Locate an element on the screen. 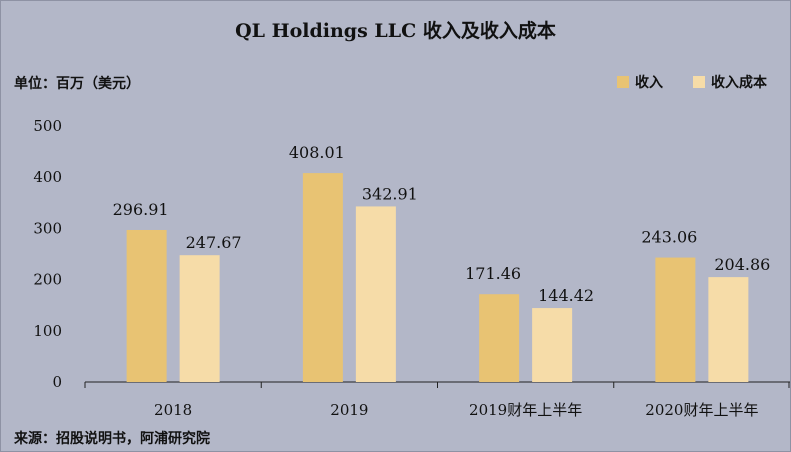  legend: 收入 收入成本 is located at coordinates (692, 82).